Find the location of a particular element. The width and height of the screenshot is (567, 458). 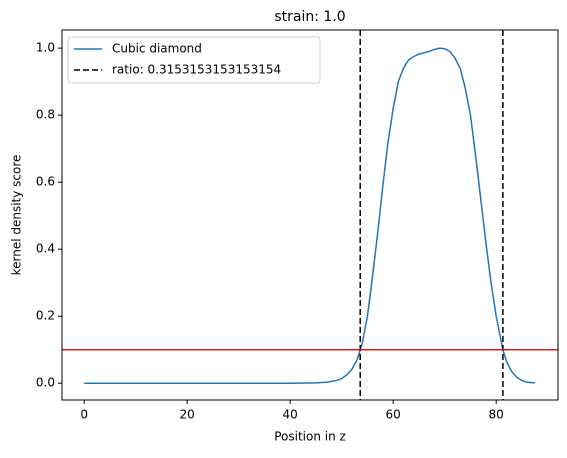

x-tick-label: 80 is located at coordinates (496, 415).